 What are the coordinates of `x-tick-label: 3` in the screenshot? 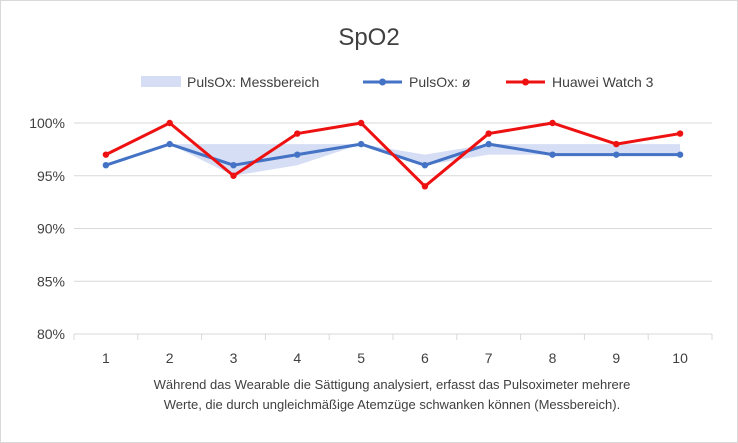 It's located at (234, 358).